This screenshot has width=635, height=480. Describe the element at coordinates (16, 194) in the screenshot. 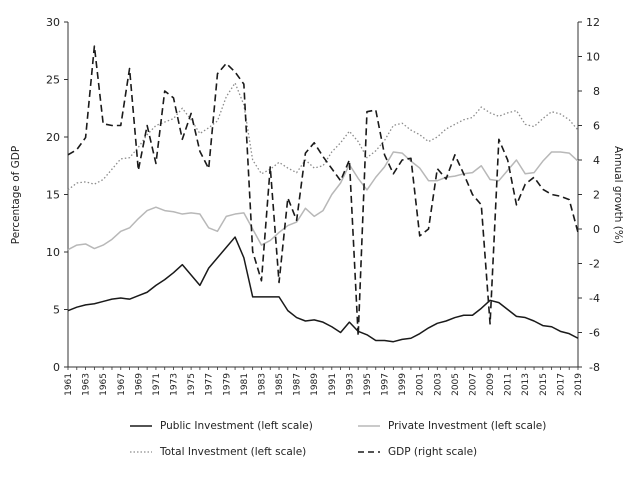

I see `y-axis-left-label: Percentage of GDP` at that location.